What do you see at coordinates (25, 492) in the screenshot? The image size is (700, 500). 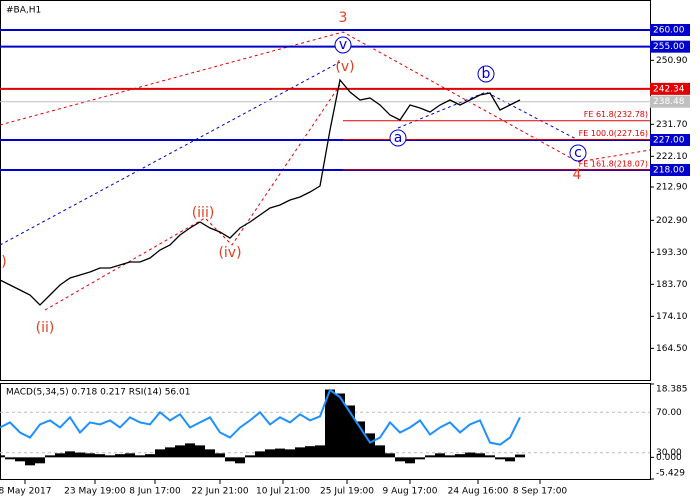 I see `x-tick-label: 8 May 2017` at bounding box center [25, 492].